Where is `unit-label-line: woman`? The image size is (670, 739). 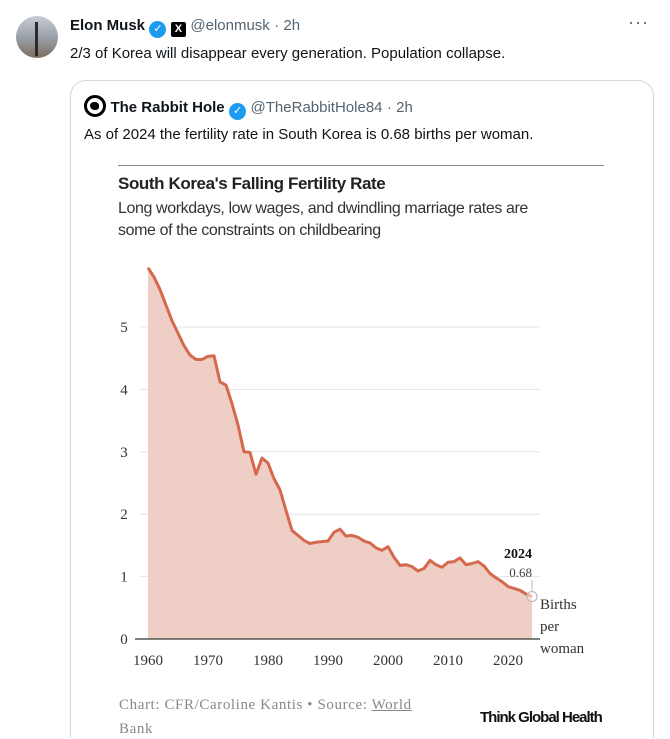
unit-label-line: woman is located at coordinates (562, 649).